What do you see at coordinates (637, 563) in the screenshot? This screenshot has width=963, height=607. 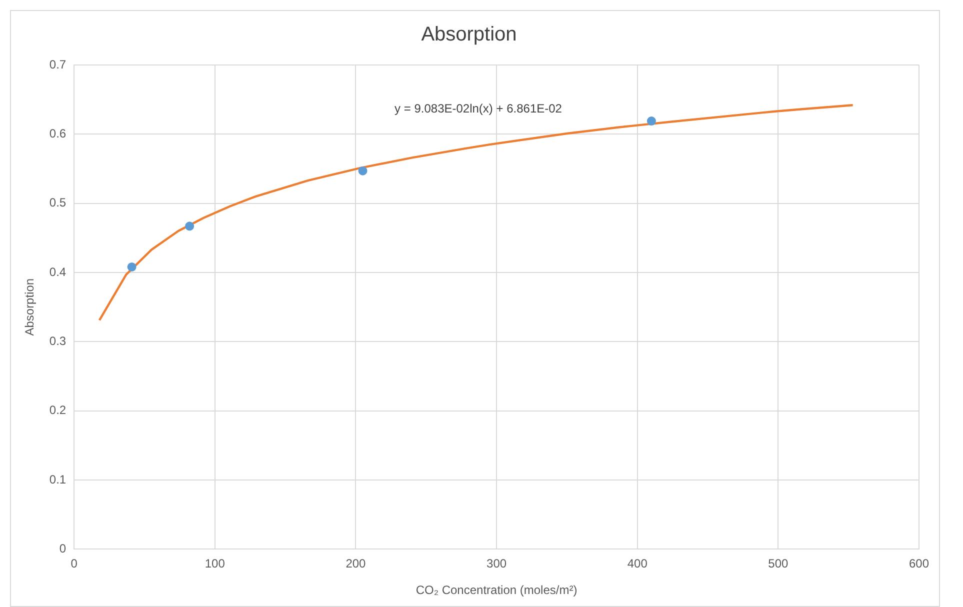 I see `x-tick-label: 400` at bounding box center [637, 563].